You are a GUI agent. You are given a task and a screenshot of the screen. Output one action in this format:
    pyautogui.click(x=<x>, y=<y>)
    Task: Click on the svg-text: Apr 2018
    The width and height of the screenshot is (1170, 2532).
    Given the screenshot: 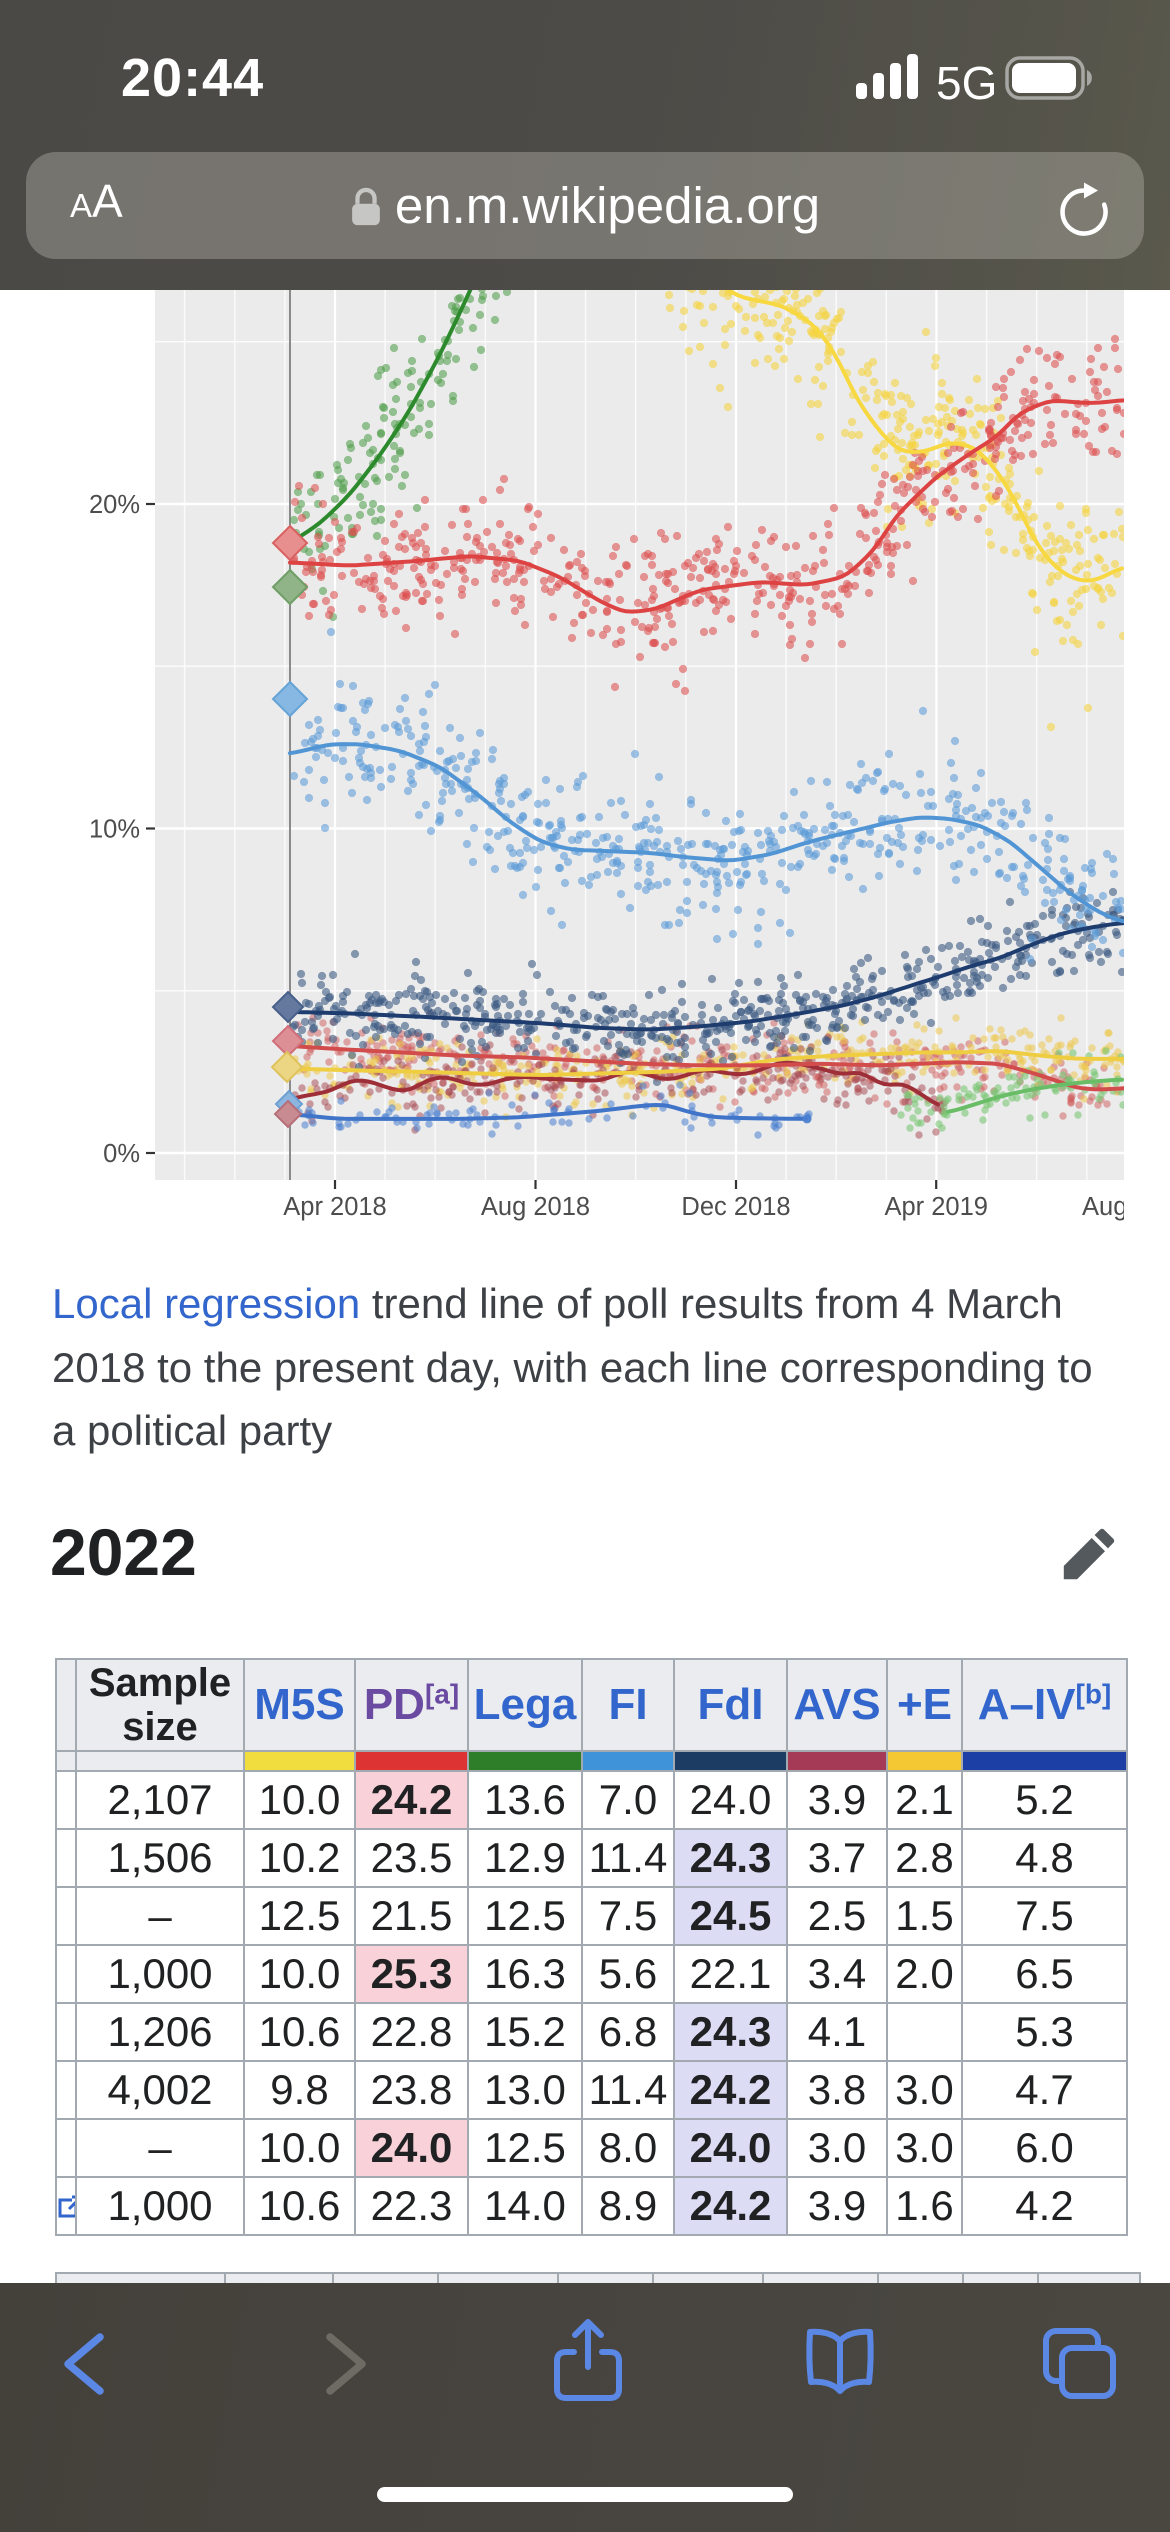 What is the action you would take?
    pyautogui.click(x=335, y=1207)
    